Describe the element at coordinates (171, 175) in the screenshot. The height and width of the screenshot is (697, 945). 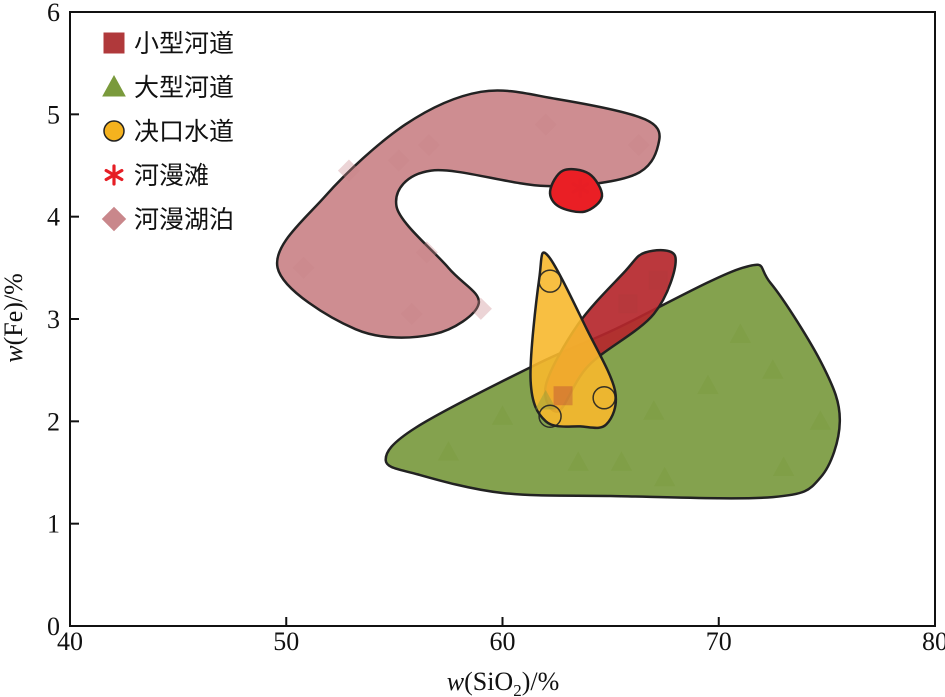
I see `legend-label: 河漫滩` at that location.